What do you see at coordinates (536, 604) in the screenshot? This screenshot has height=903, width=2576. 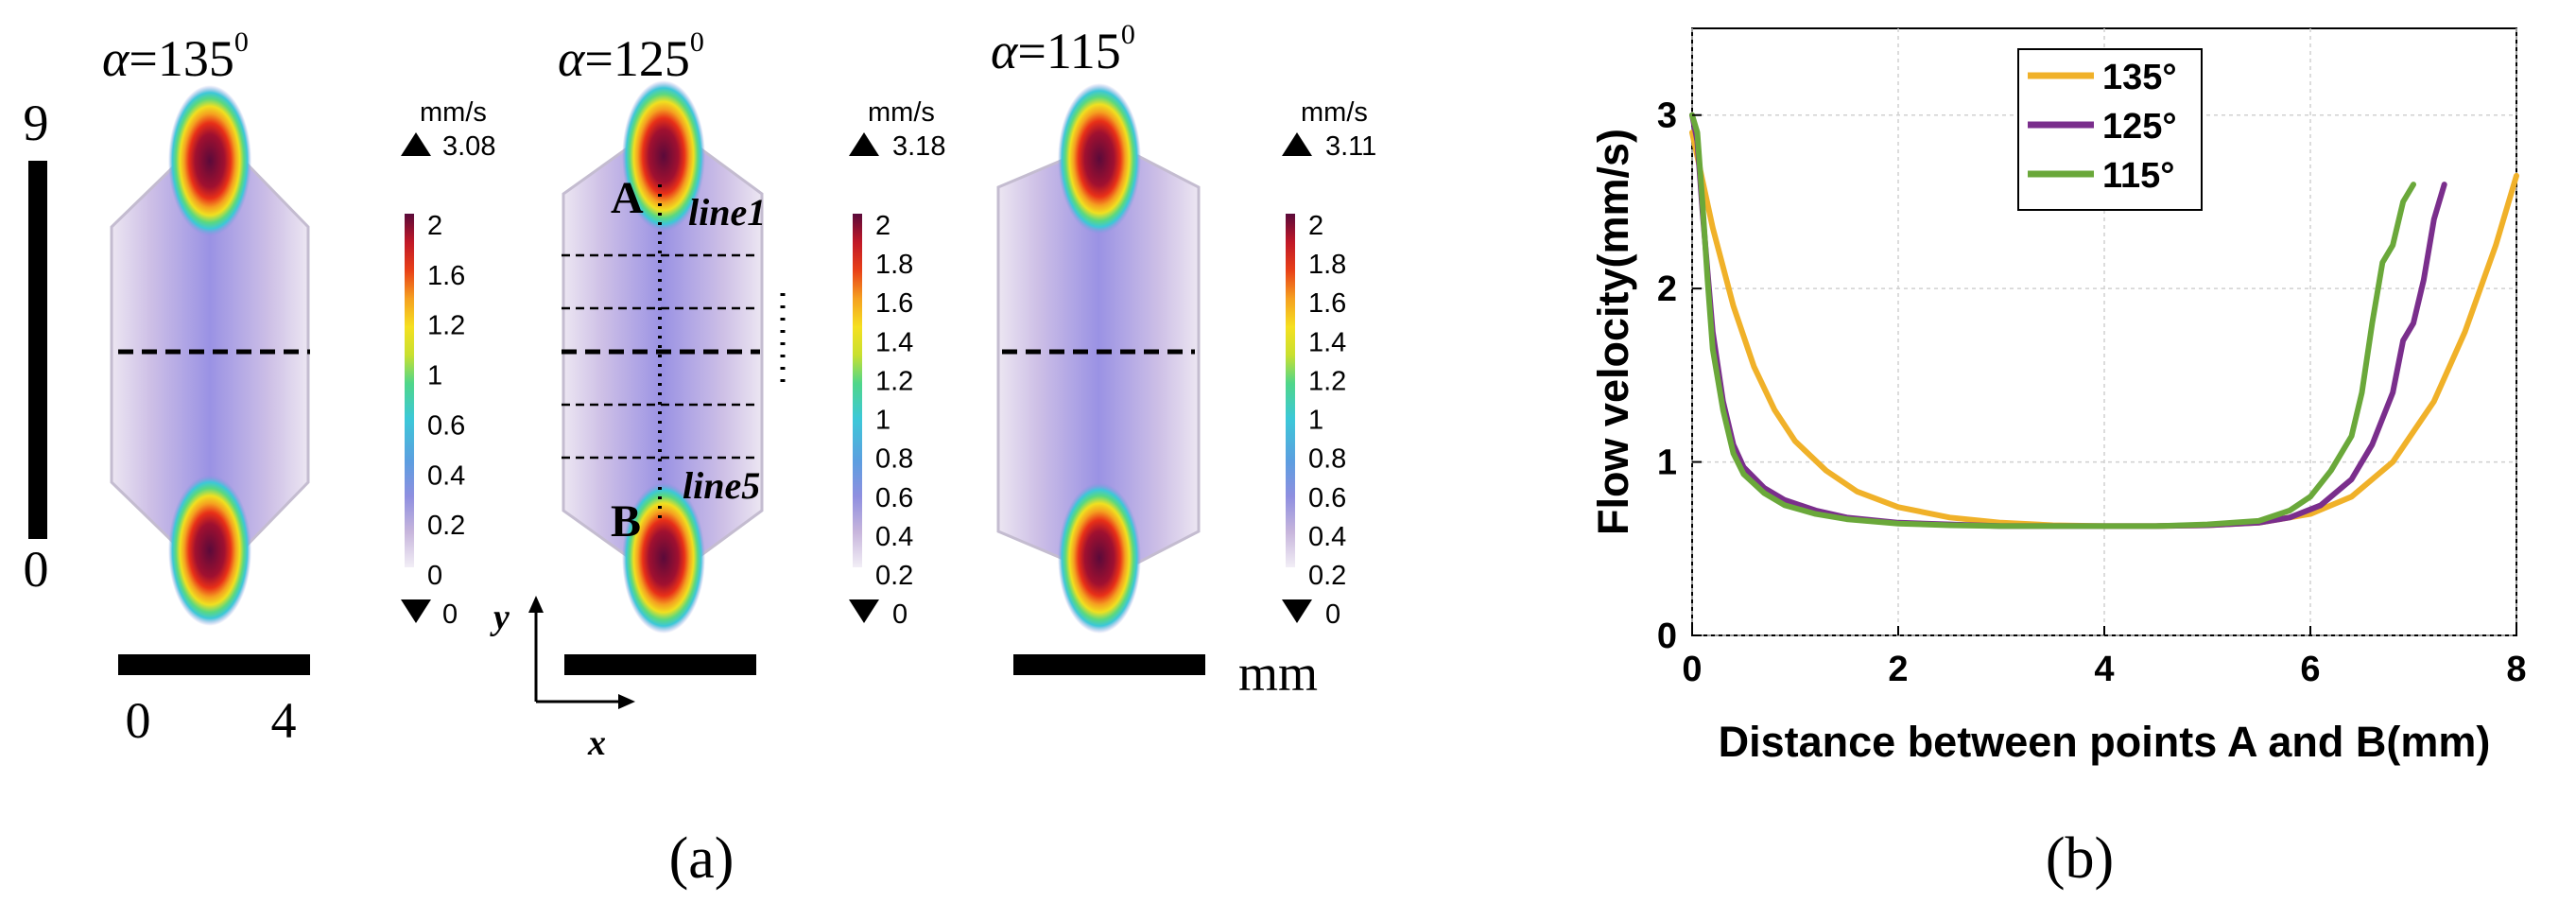 I see `y-arrow-icon` at bounding box center [536, 604].